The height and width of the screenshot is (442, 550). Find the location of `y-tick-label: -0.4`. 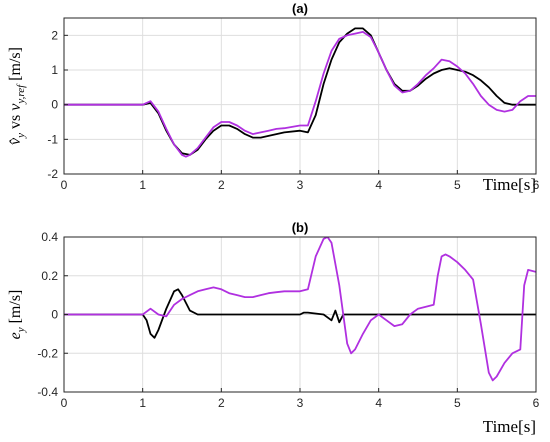

y-tick-label: -0.4 is located at coordinates (47, 392).